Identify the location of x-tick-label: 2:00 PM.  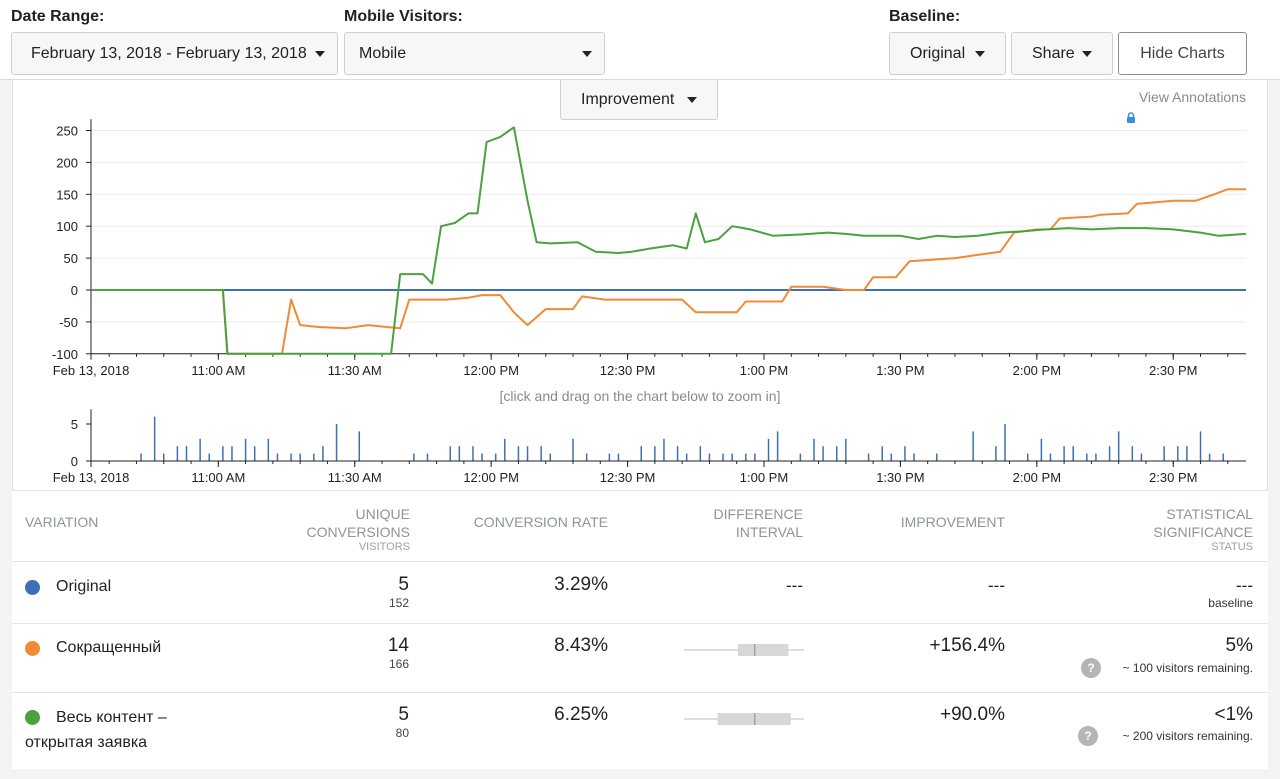
(1037, 477).